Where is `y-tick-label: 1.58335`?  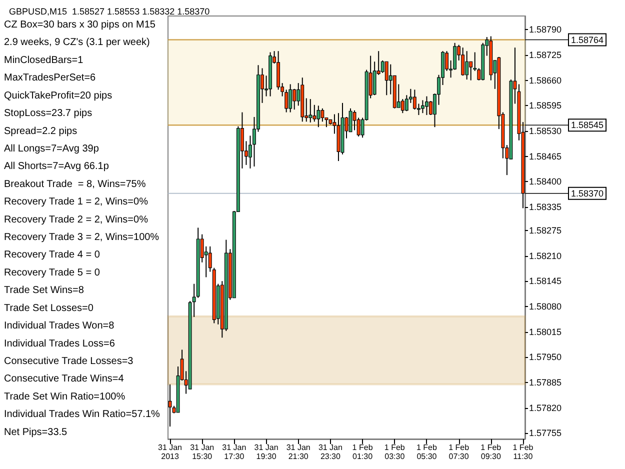
y-tick-label: 1.58335 is located at coordinates (545, 207).